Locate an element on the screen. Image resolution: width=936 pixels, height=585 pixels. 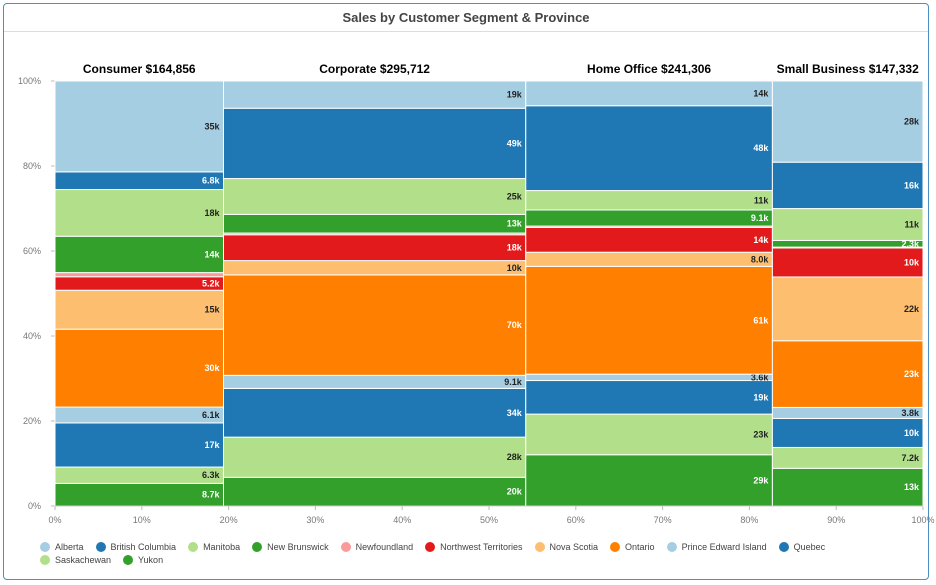
cell-corporate-nova-scotia is located at coordinates (375, 268).